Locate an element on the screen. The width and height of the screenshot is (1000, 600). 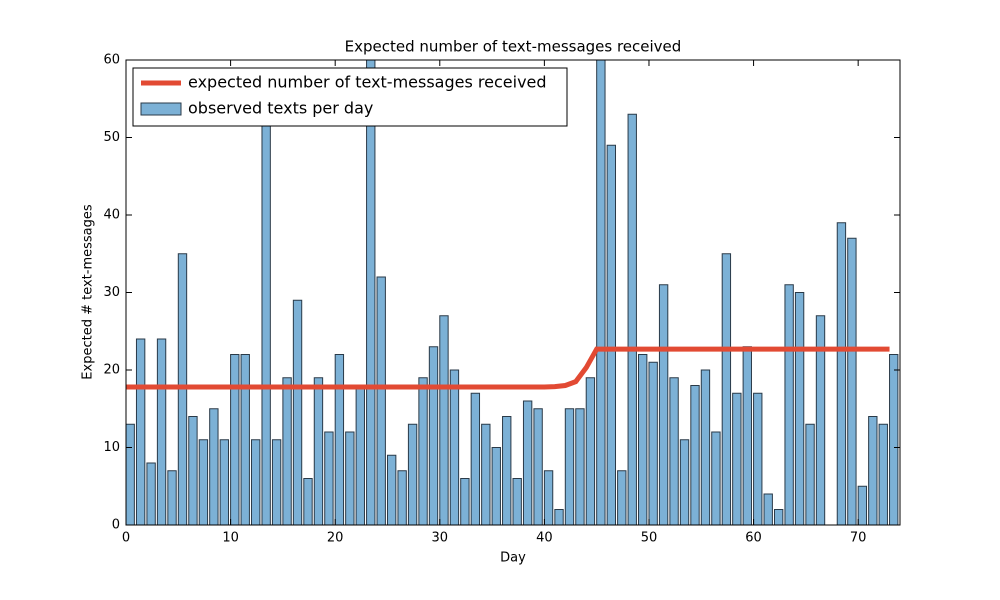
x-tick-label: 40 is located at coordinates (544, 538).